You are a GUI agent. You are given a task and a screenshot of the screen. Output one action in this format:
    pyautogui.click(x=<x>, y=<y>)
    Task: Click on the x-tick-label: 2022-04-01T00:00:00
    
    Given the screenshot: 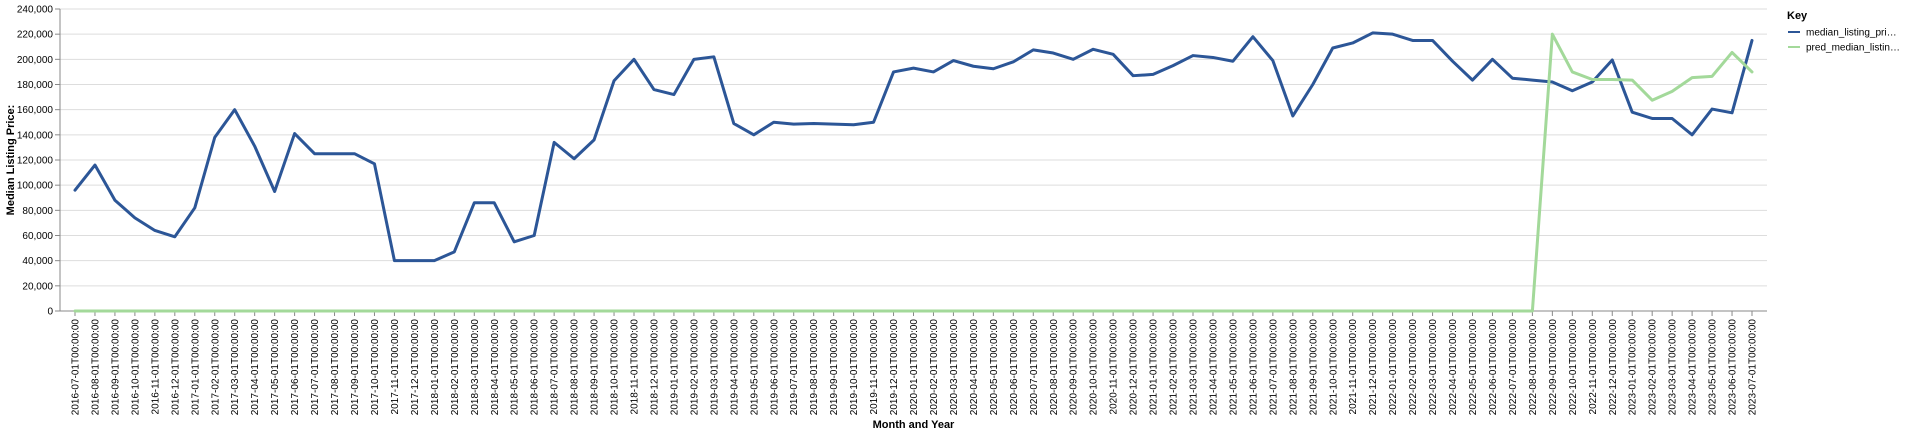 What is the action you would take?
    pyautogui.click(x=1453, y=367)
    